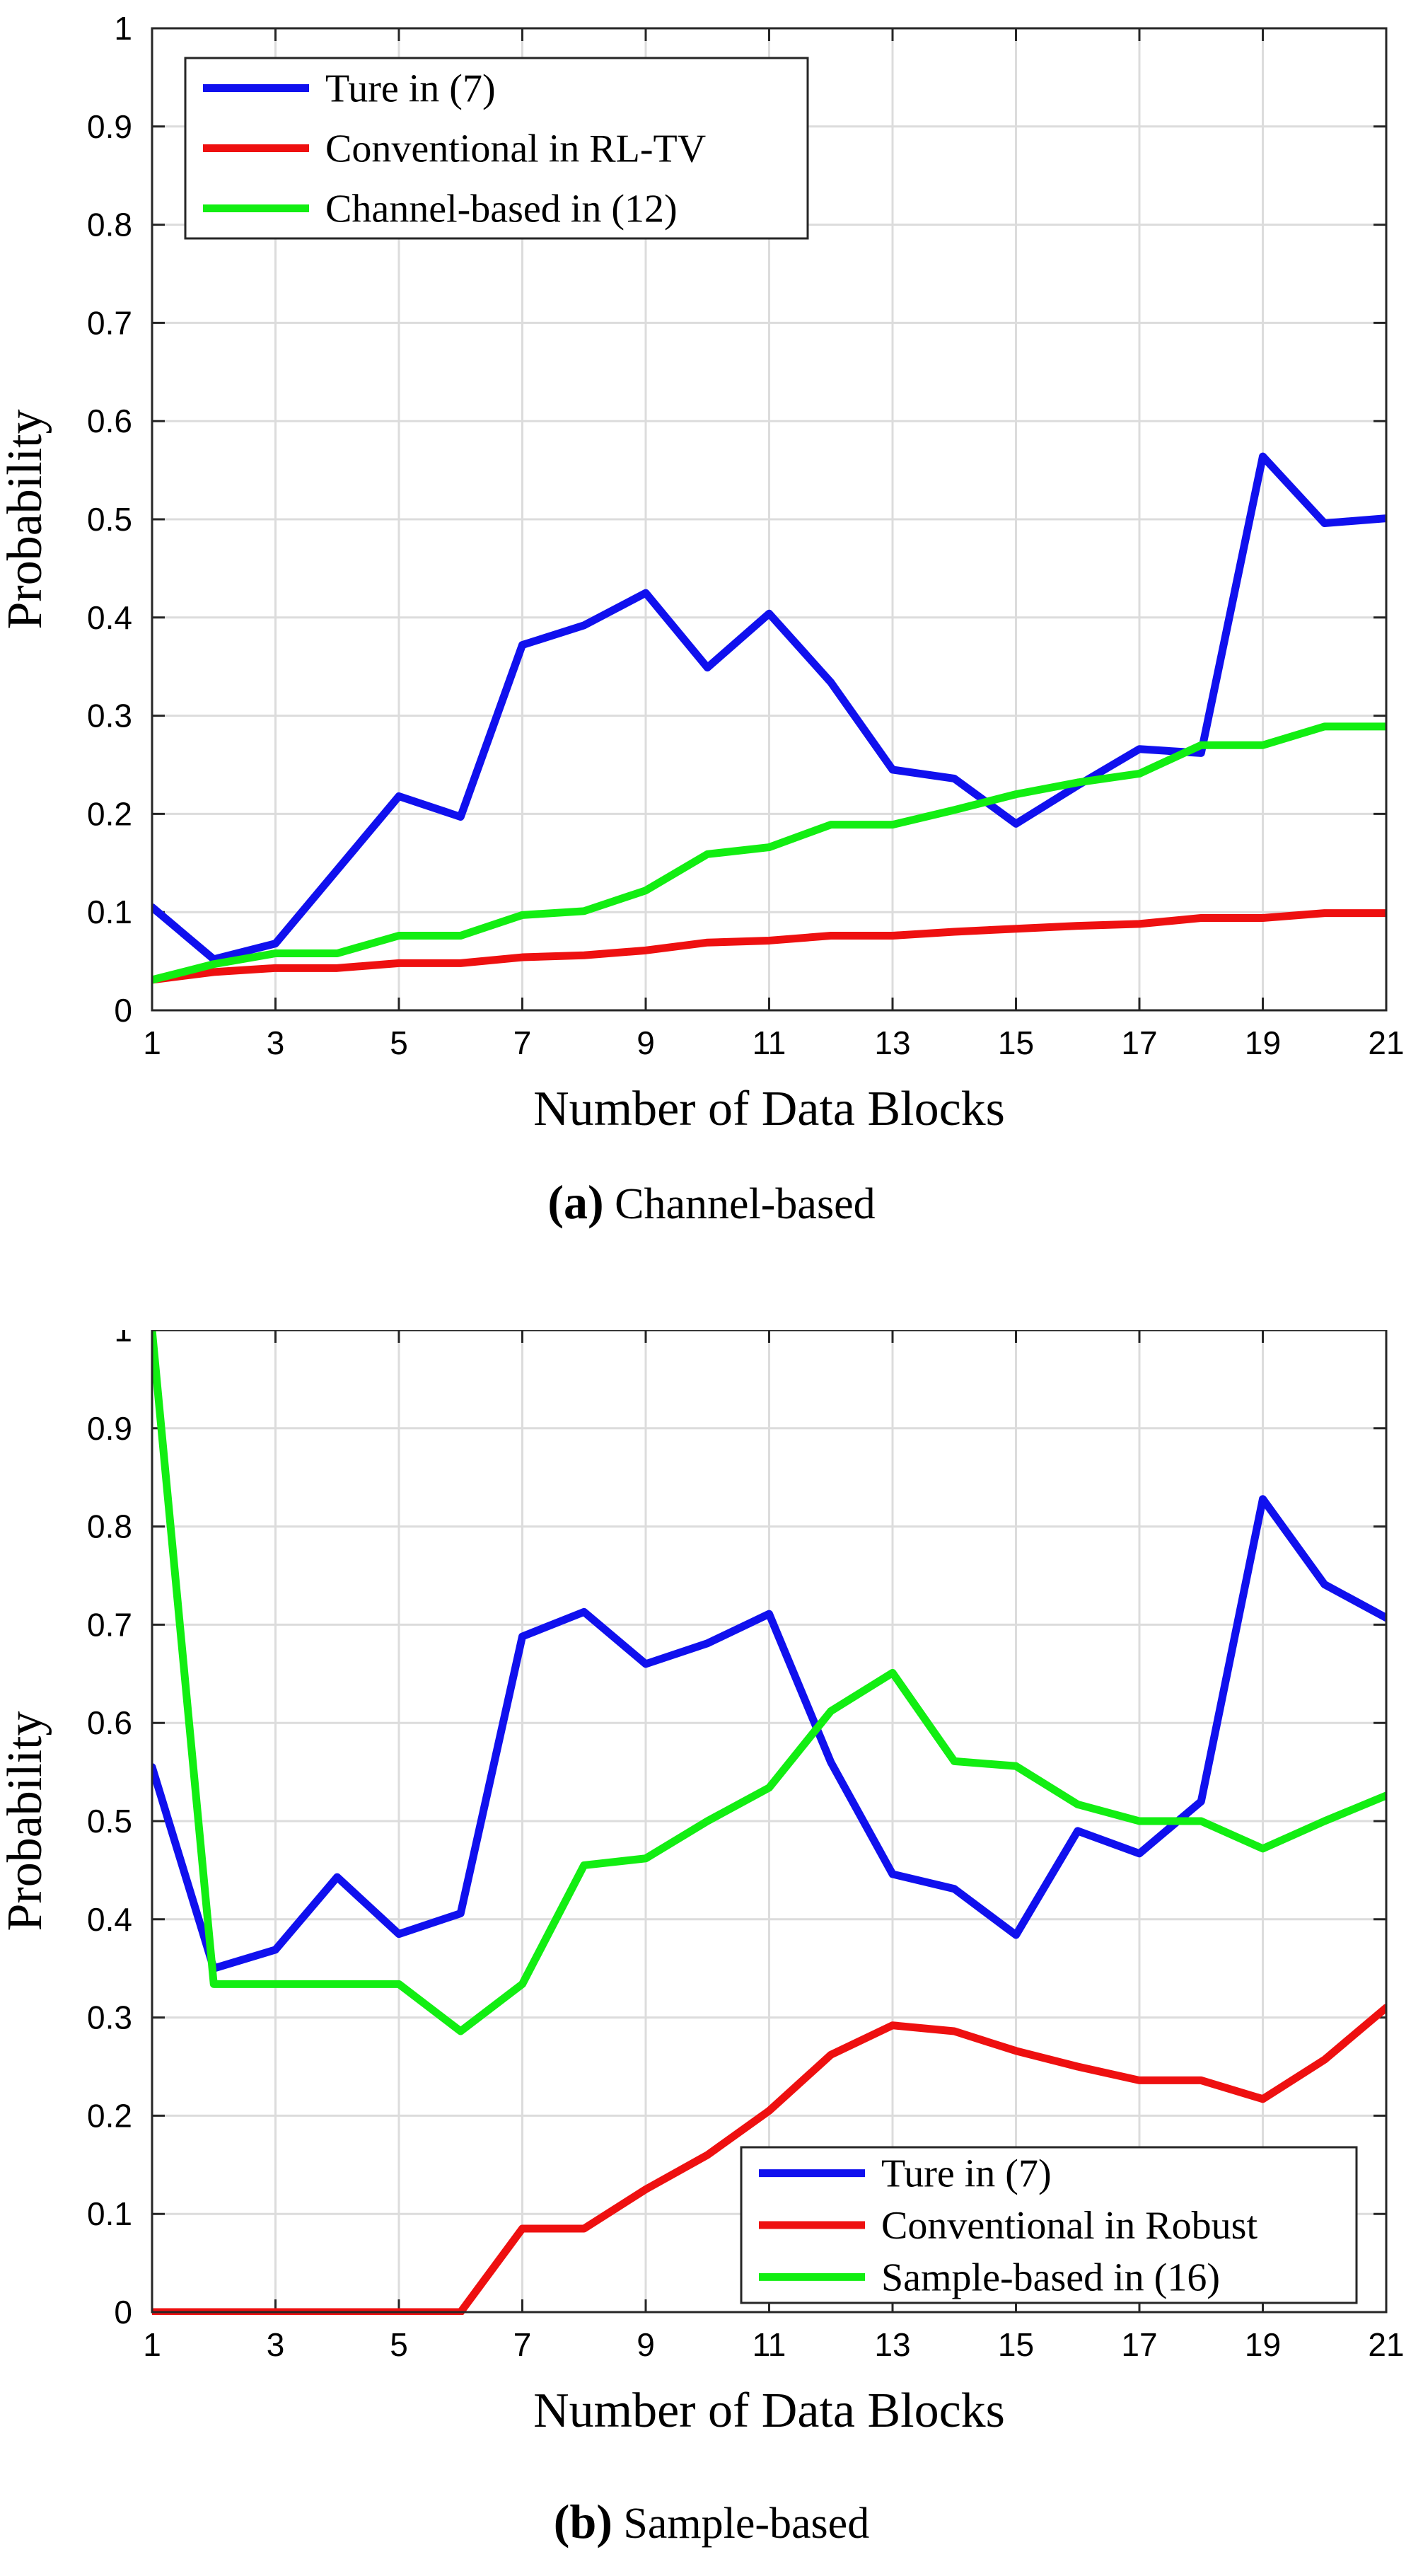  I want to click on caption-letter: (a), so click(575, 1202).